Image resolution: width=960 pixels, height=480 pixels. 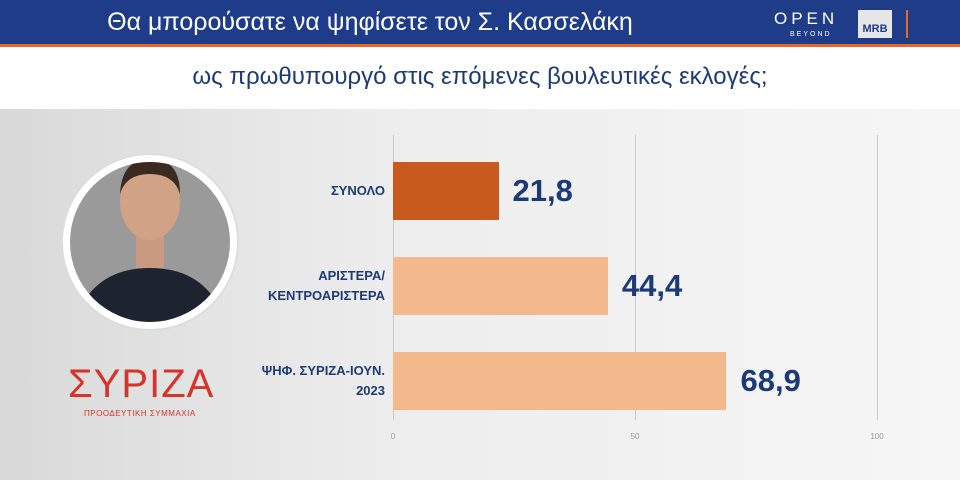 What do you see at coordinates (877, 436) in the screenshot?
I see `x-tick-label: 100` at bounding box center [877, 436].